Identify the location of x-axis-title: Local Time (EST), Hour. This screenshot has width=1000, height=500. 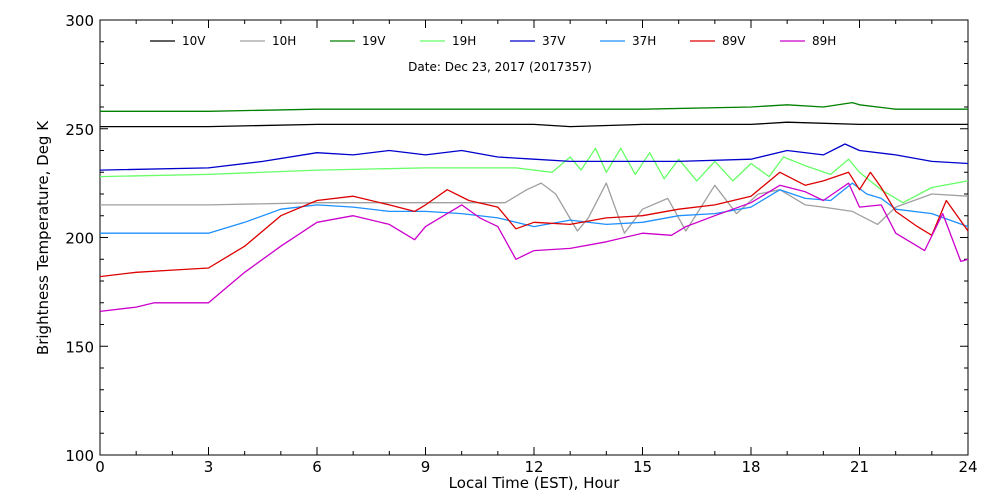
(534, 483).